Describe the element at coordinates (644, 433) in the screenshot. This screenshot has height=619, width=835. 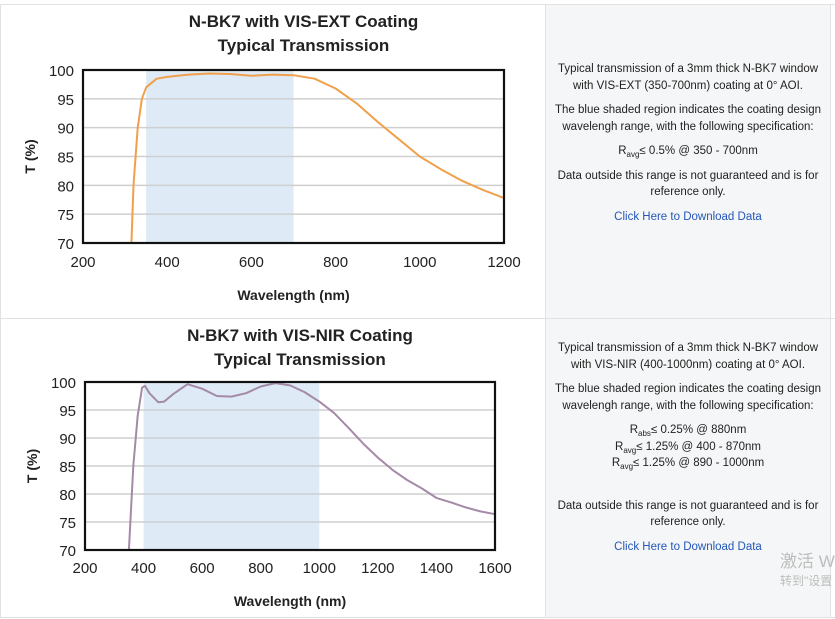
I see `spec-subscript: abs` at that location.